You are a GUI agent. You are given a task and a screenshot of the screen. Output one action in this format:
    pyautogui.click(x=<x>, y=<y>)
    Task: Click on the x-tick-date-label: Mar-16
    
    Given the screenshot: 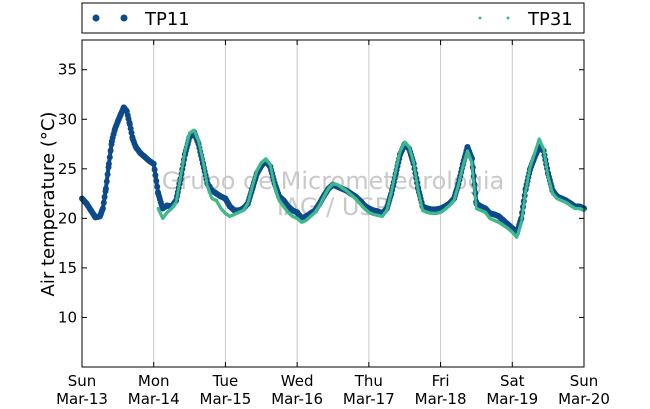 What is the action you would take?
    pyautogui.click(x=297, y=399)
    